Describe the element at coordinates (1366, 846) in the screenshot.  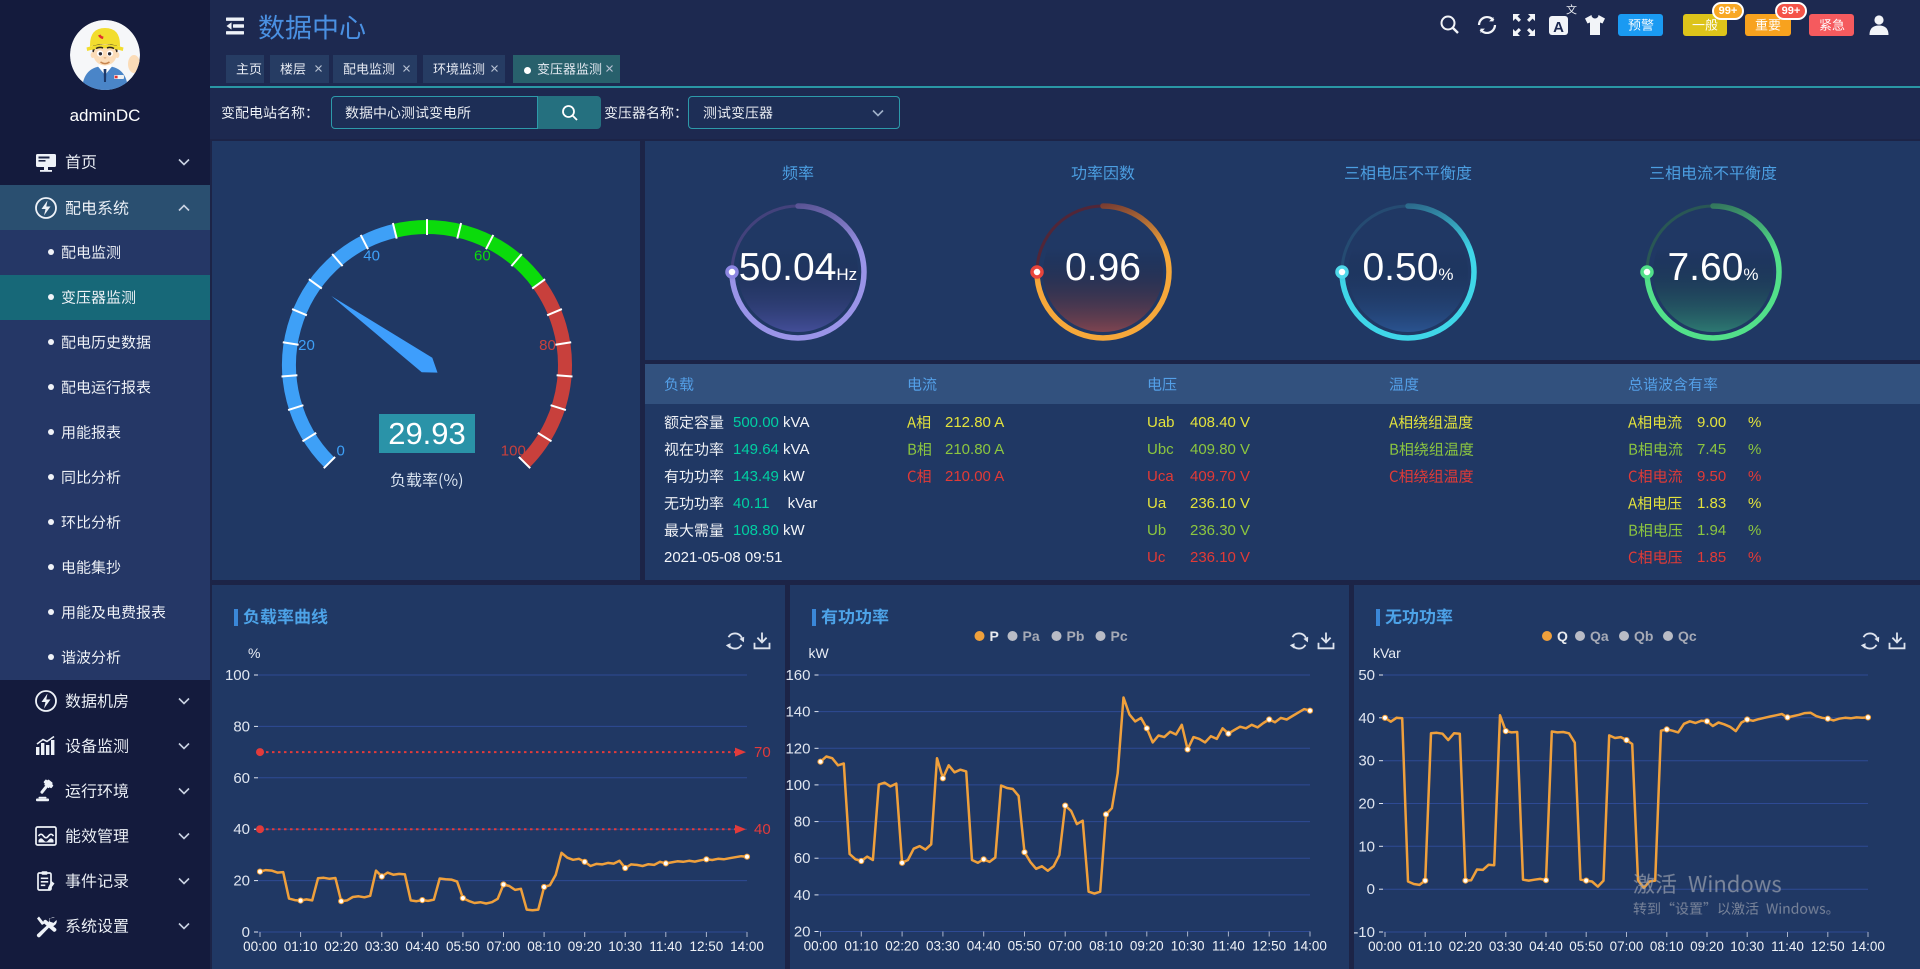
I see `svg-text: 10` at that location.